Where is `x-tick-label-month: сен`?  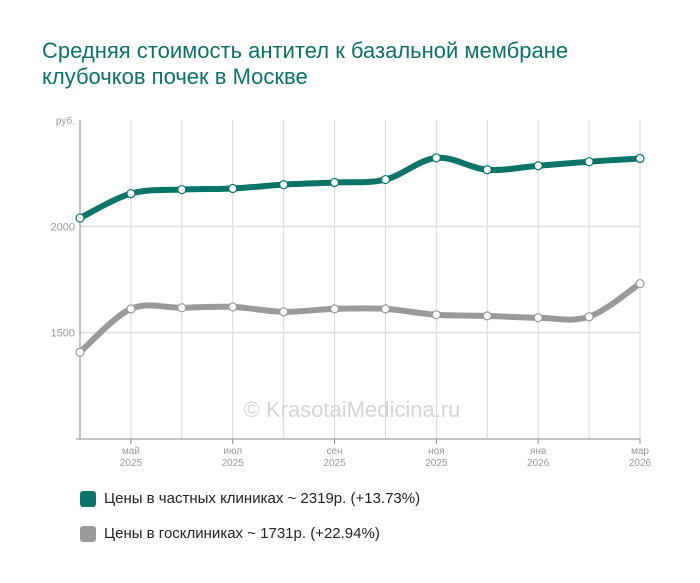
x-tick-label-month: сен is located at coordinates (334, 451).